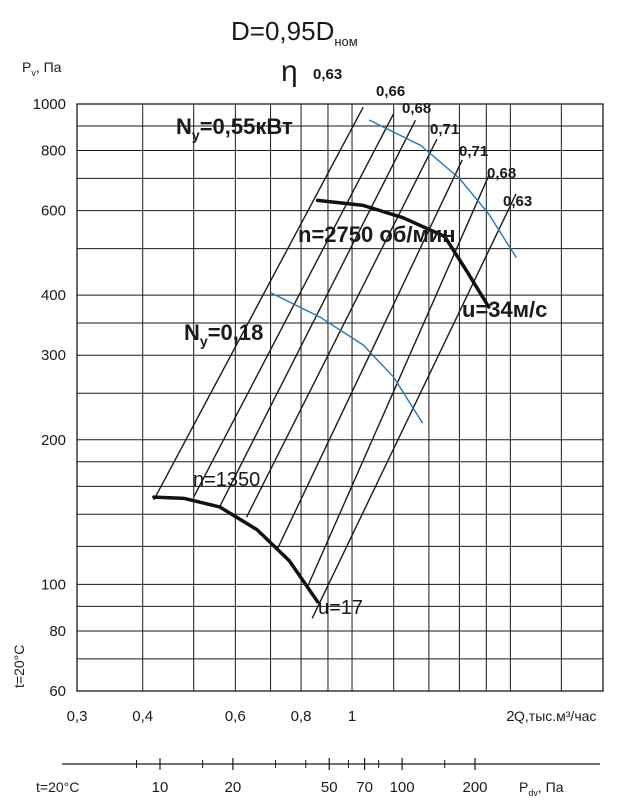  I want to click on power-low-symbol: N, so click(192, 332).